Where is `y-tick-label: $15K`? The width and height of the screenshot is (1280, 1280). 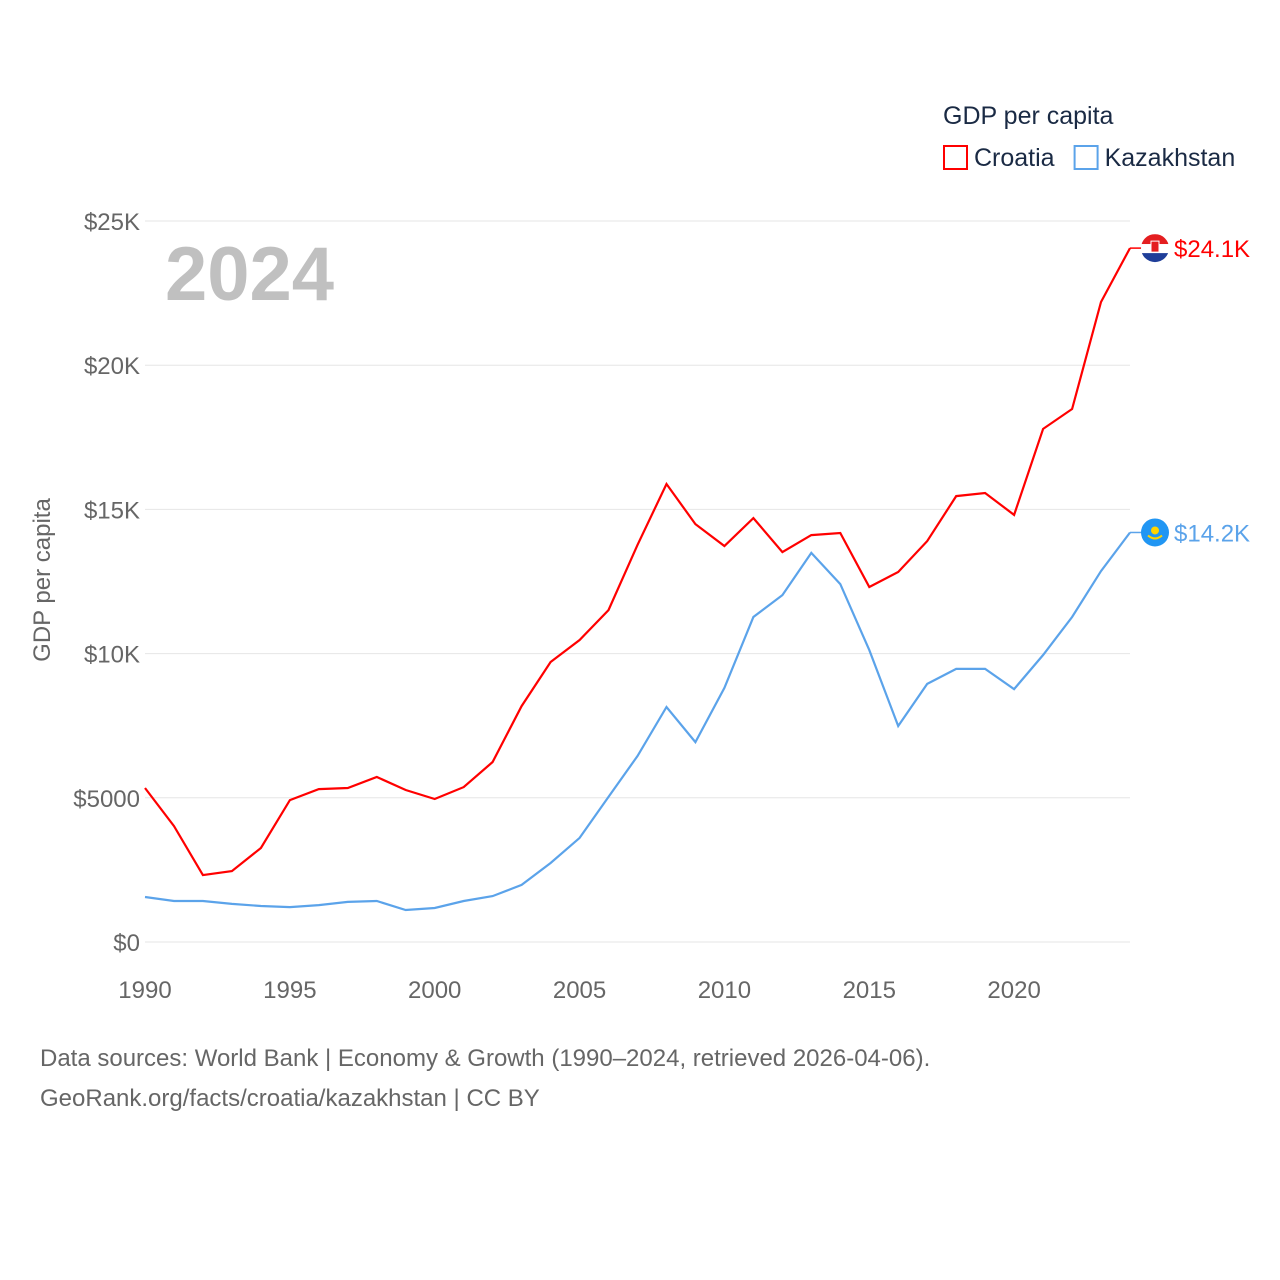 y-tick-label: $15K is located at coordinates (112, 510).